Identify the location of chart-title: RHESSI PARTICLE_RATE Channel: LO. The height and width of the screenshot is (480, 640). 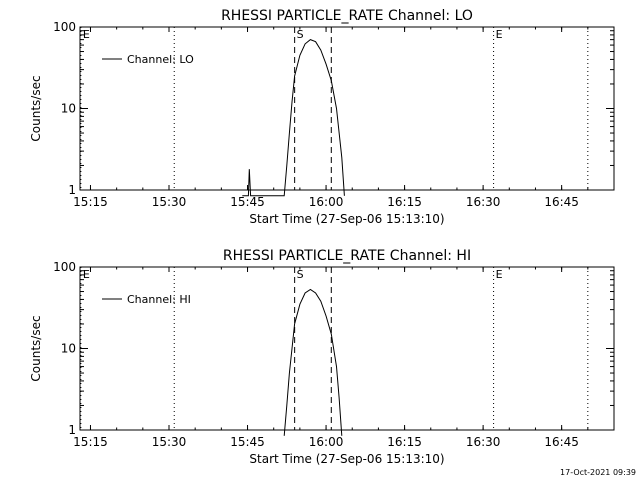
(347, 16).